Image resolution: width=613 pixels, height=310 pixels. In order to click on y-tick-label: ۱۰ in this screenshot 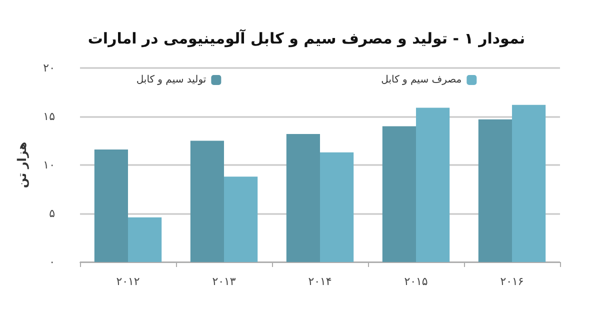, I will do `click(49, 165)`.